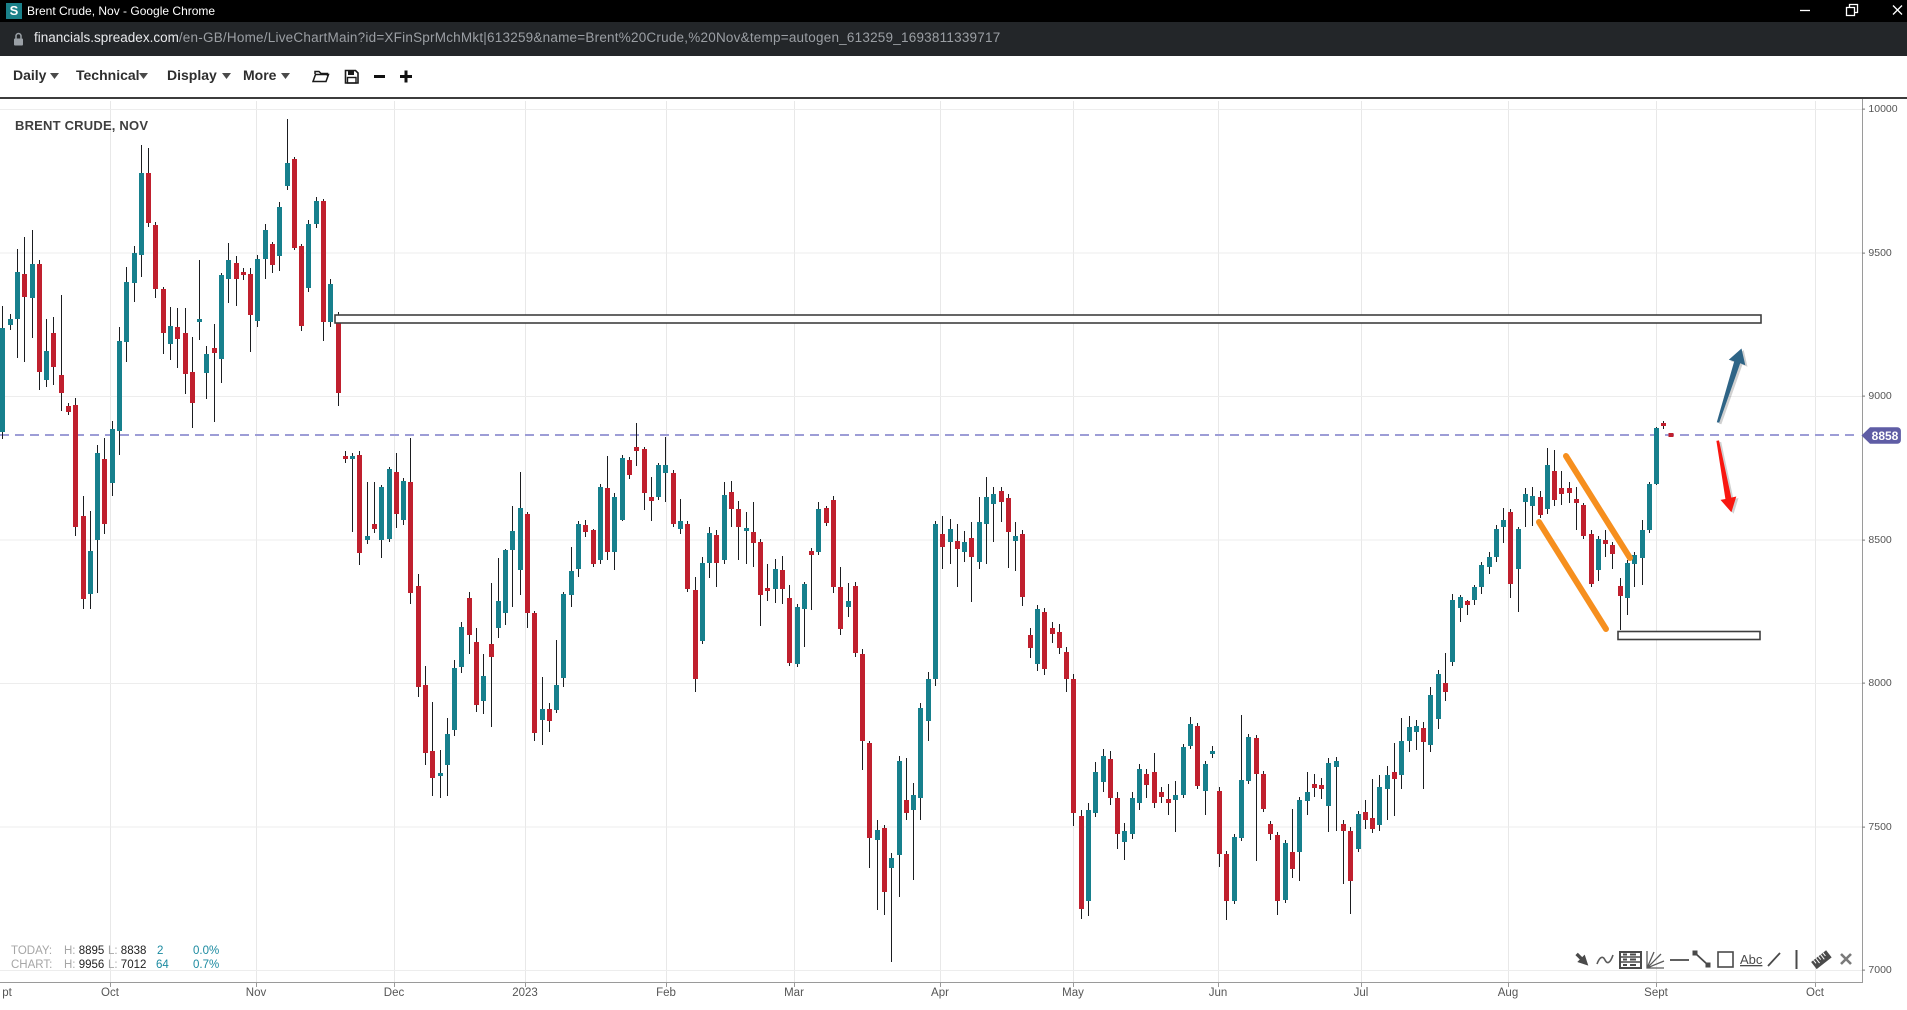 The width and height of the screenshot is (1907, 1010). What do you see at coordinates (1885, 436) in the screenshot?
I see `svg-text: 8858` at bounding box center [1885, 436].